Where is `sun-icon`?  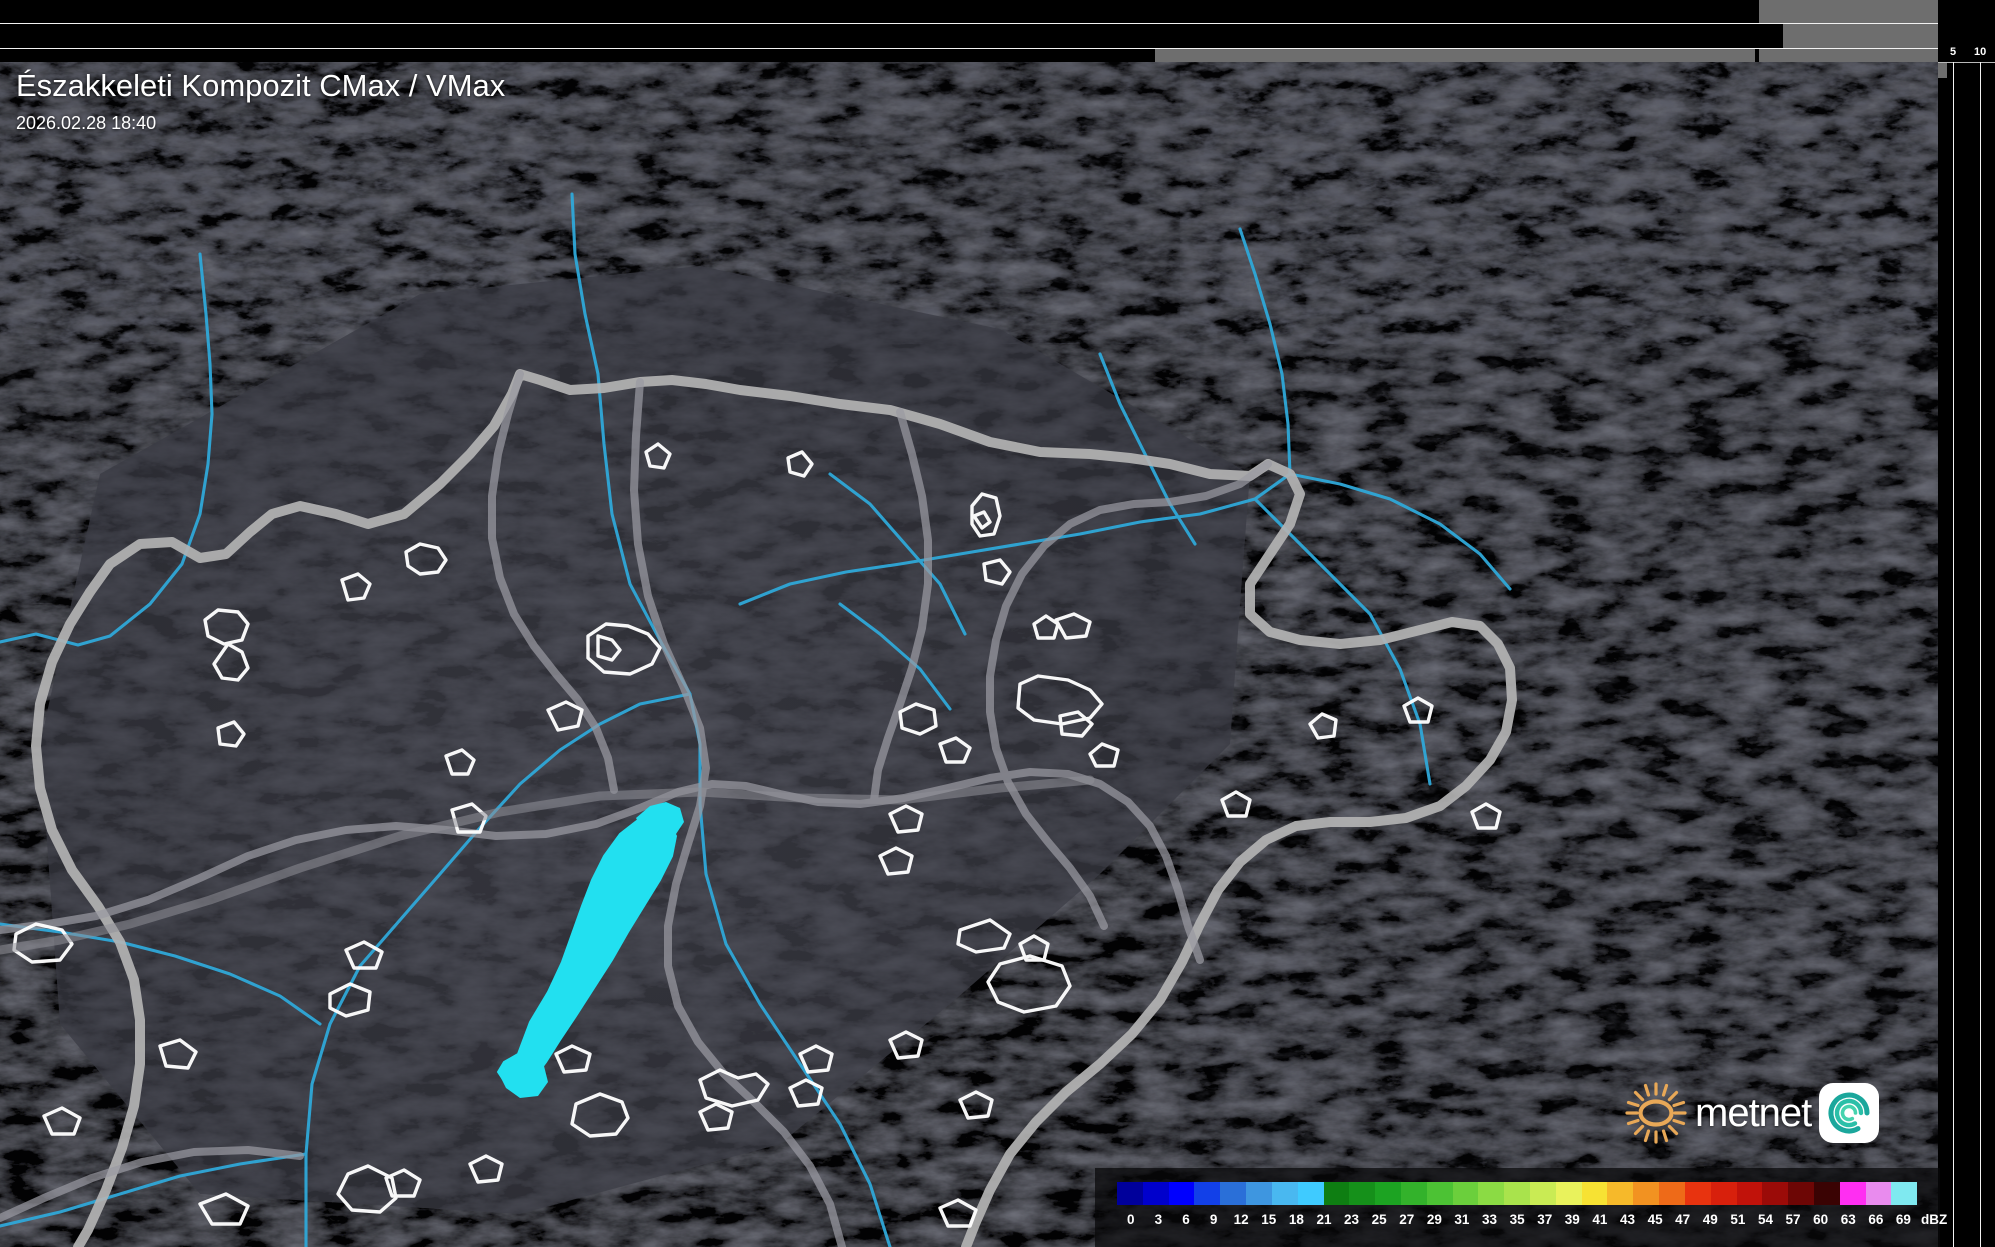 sun-icon is located at coordinates (1656, 1113).